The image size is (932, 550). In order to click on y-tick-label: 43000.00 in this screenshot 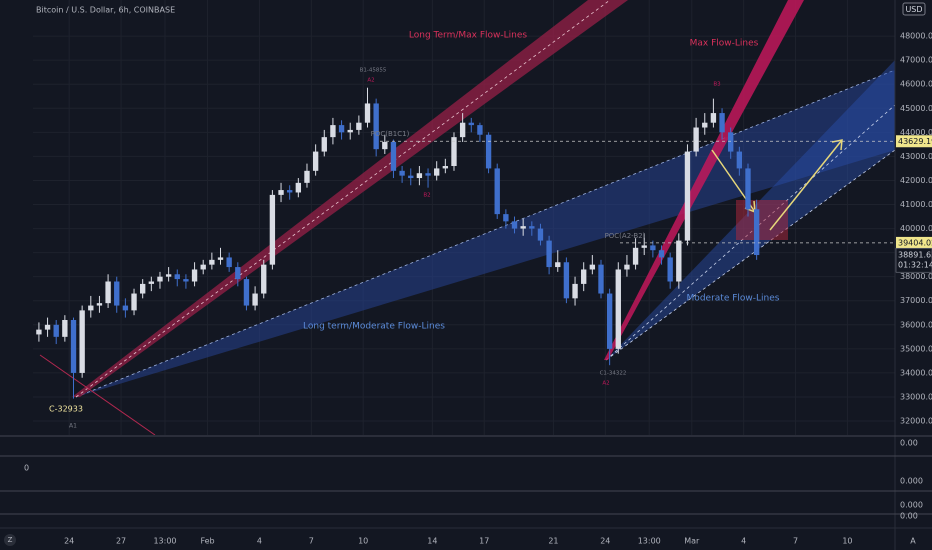, I will do `click(916, 156)`.